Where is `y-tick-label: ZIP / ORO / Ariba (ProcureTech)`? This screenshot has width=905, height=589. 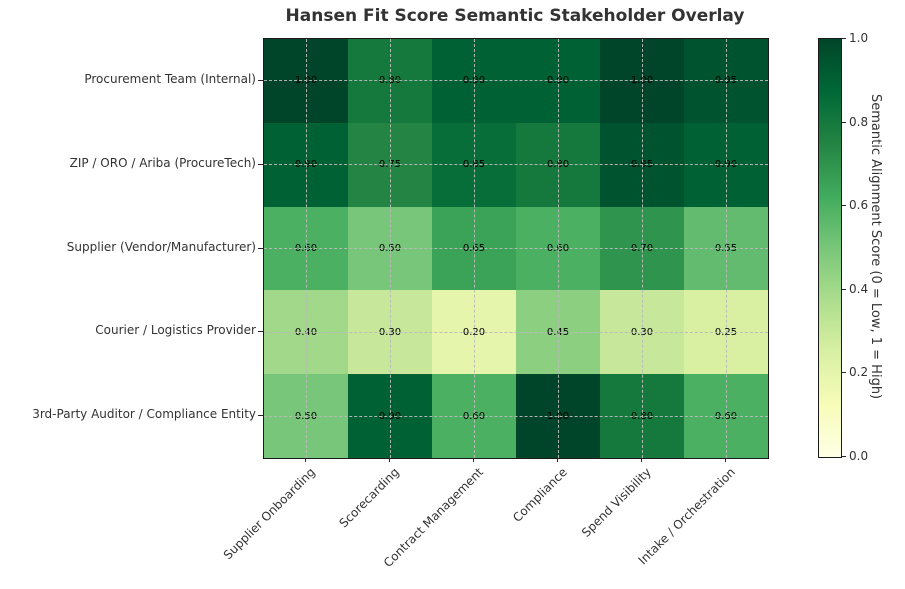 y-tick-label: ZIP / ORO / Ariba (ProcureTech) is located at coordinates (162, 162).